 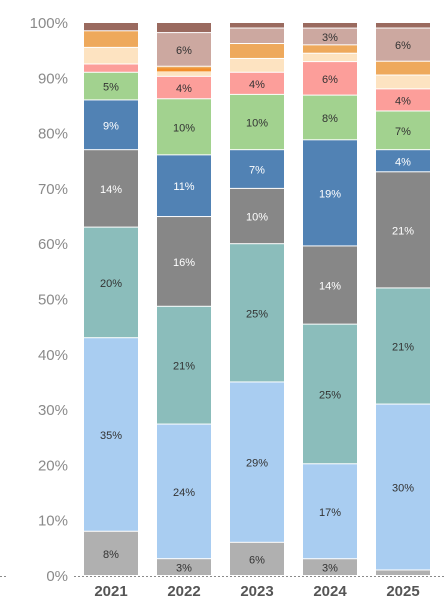 I want to click on y-tick-label: 30%, so click(x=53, y=410).